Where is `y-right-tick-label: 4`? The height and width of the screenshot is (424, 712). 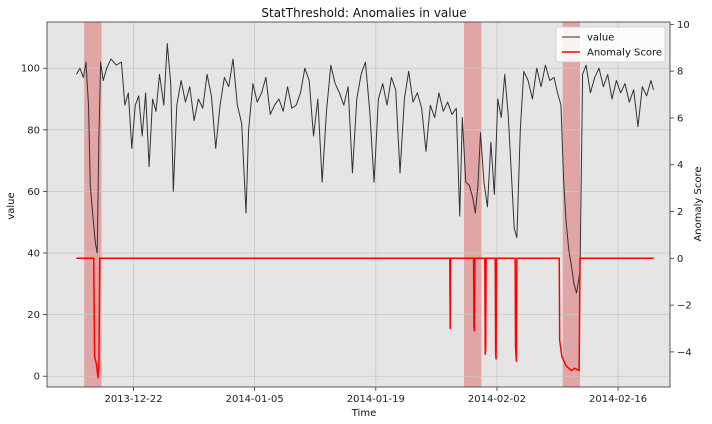
y-right-tick-label: 4 is located at coordinates (680, 165).